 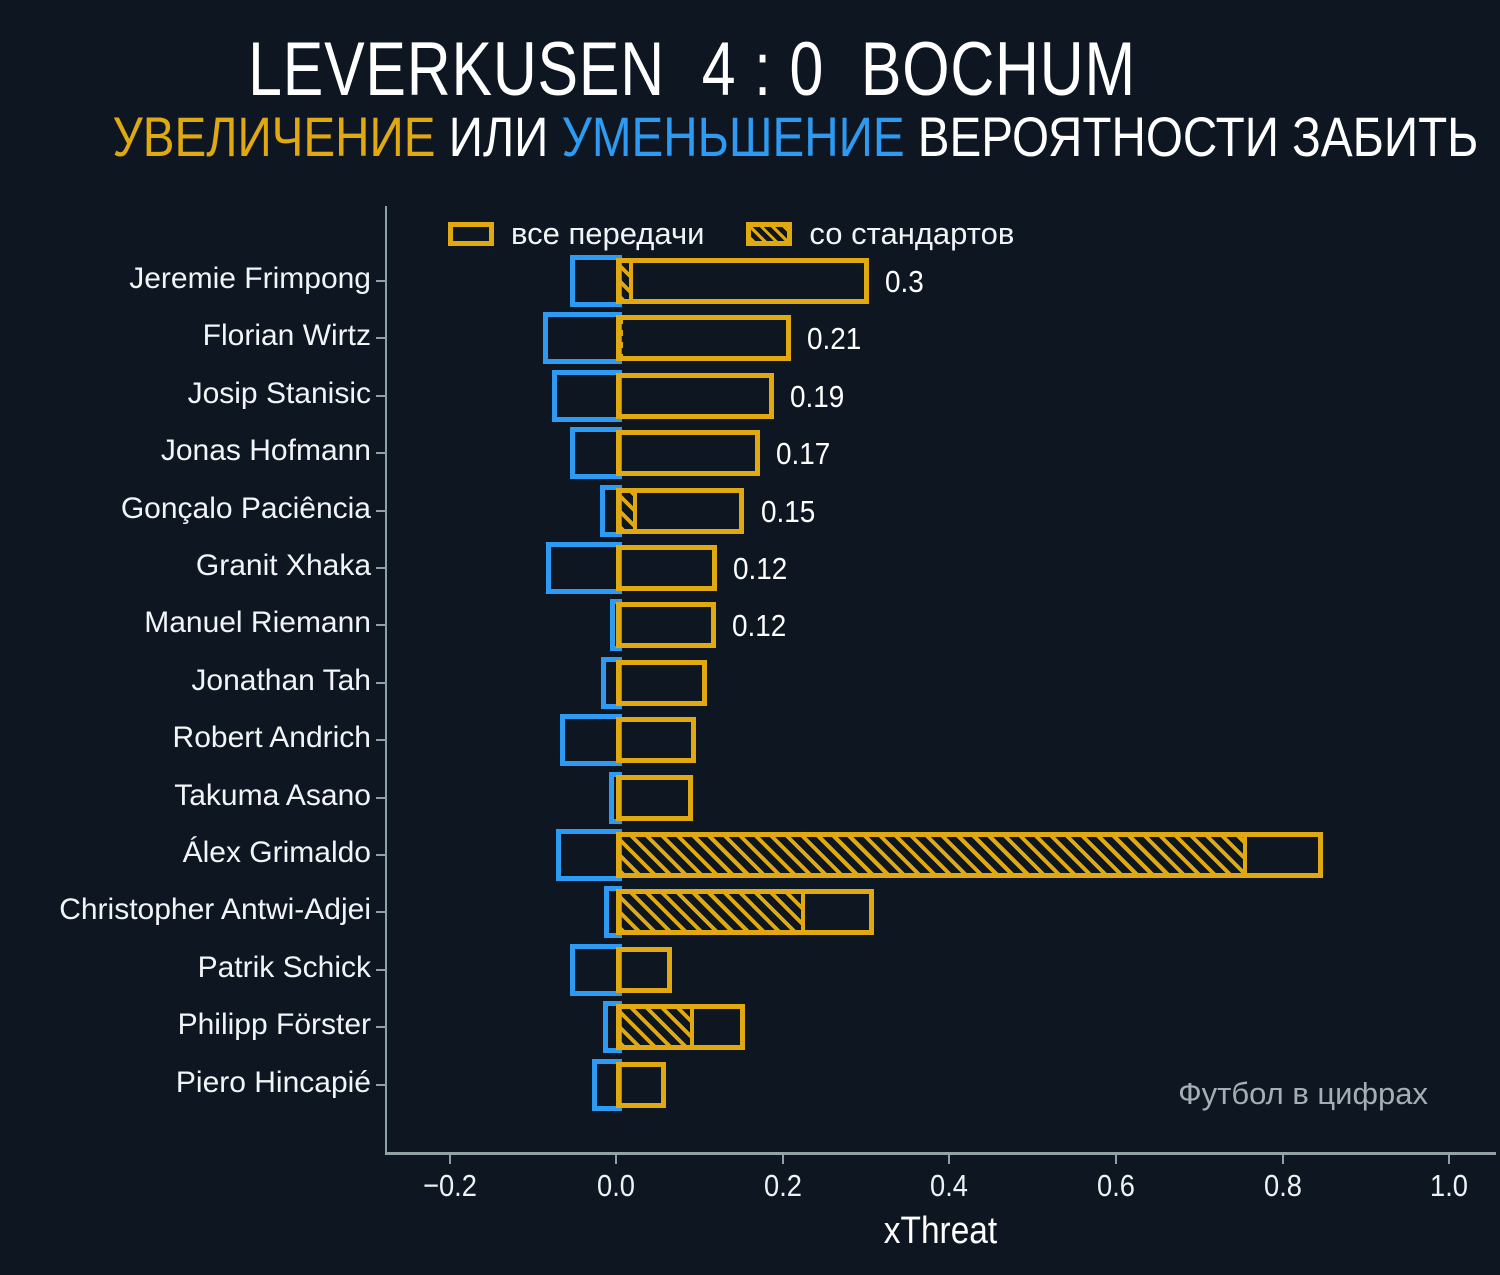 I want to click on match-title: LEVERKUSEN 4 : 0 BOCHUM, so click(x=692, y=69).